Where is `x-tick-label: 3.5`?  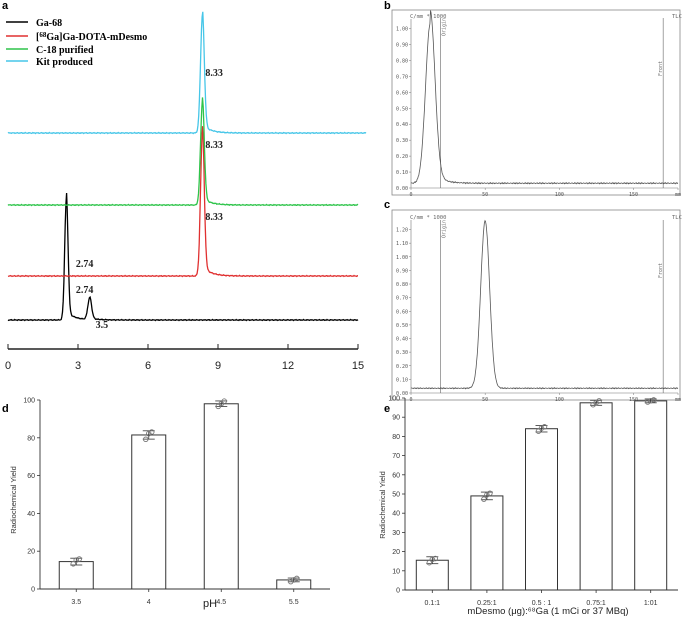 x-tick-label: 3.5 is located at coordinates (76, 602).